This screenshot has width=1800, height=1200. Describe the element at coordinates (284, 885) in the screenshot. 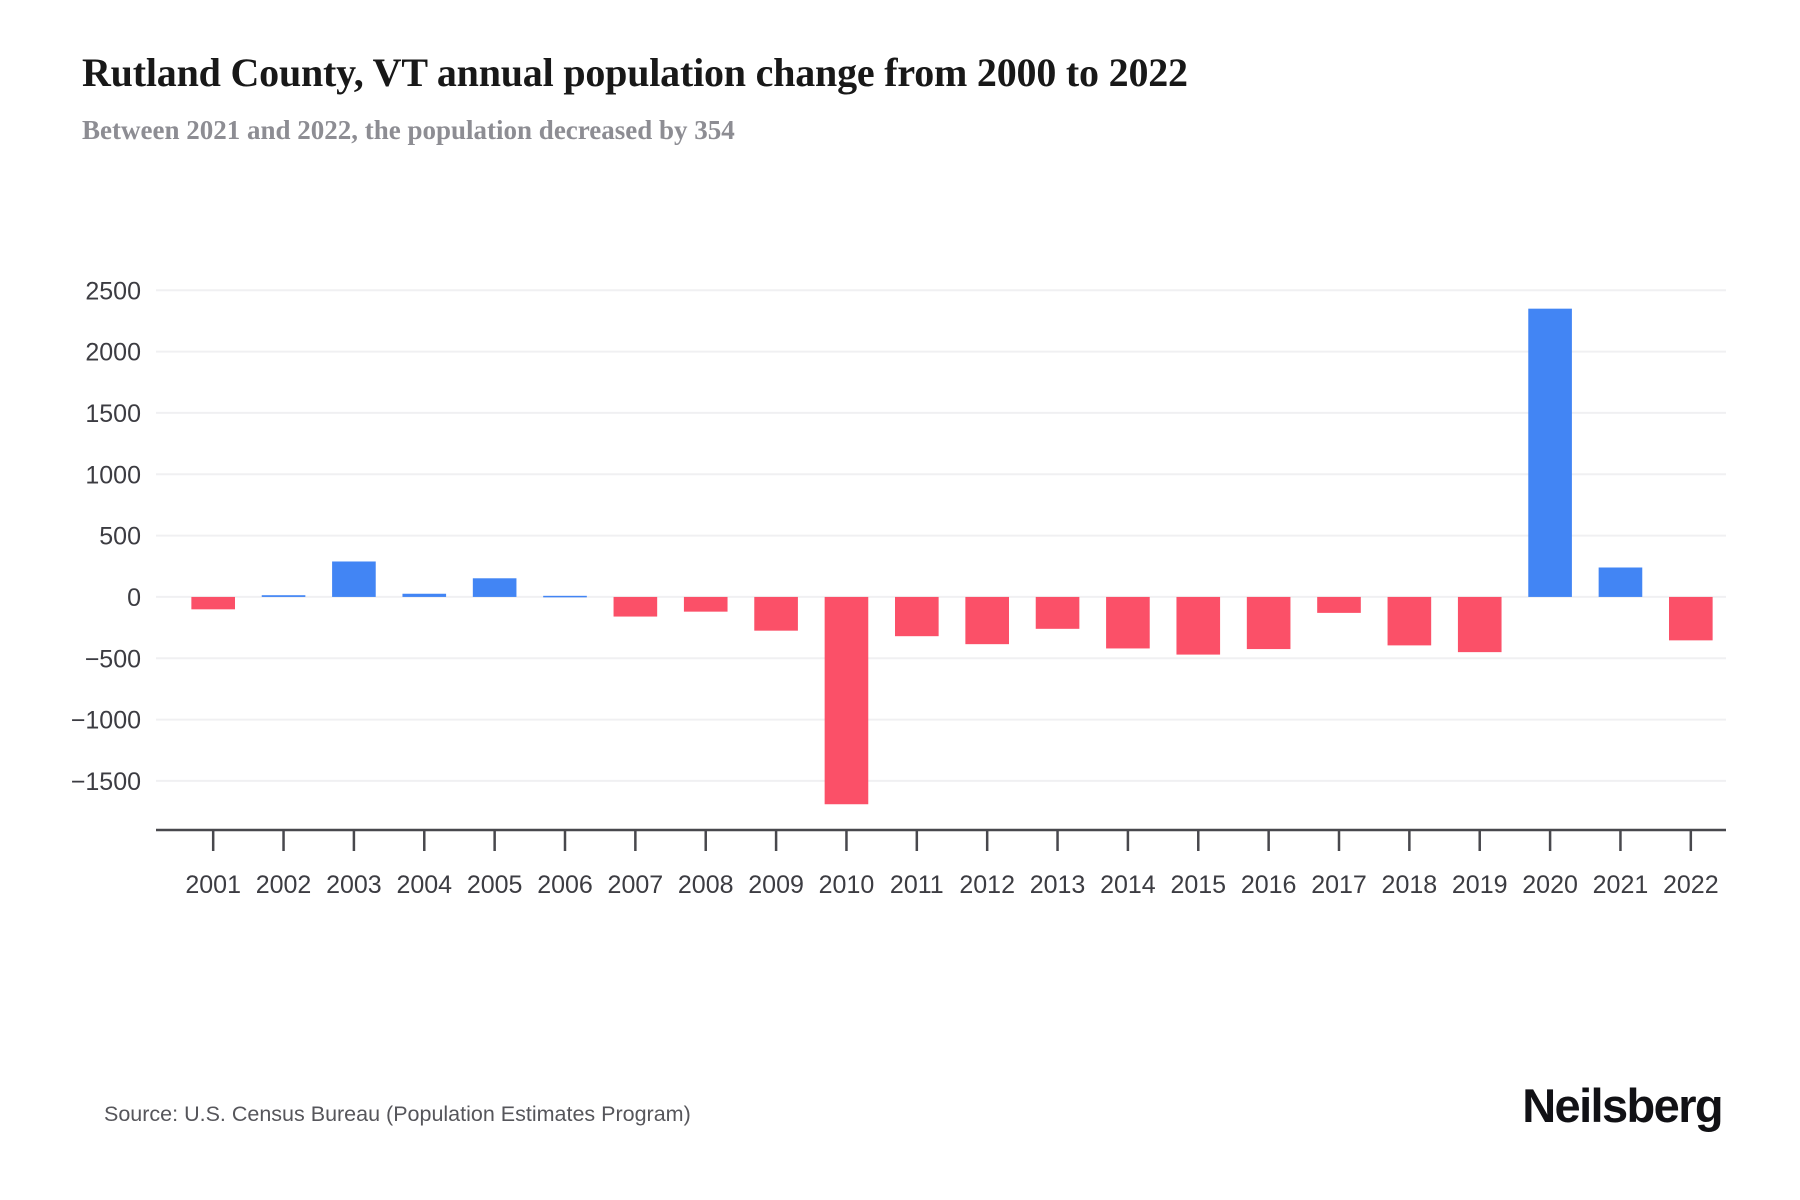

I see `x-axis-tick-label: 2002` at that location.